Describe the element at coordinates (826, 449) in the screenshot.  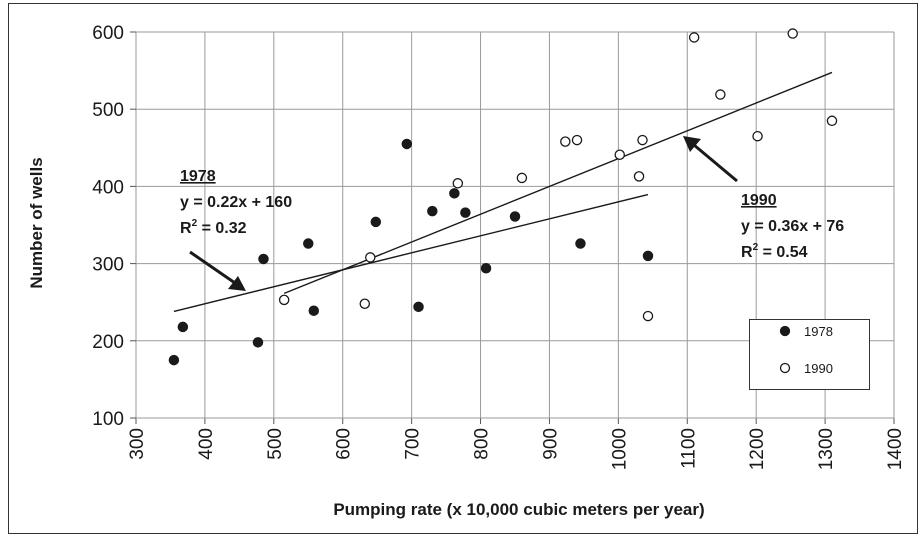
I see `x-tick-label: 1300` at that location.